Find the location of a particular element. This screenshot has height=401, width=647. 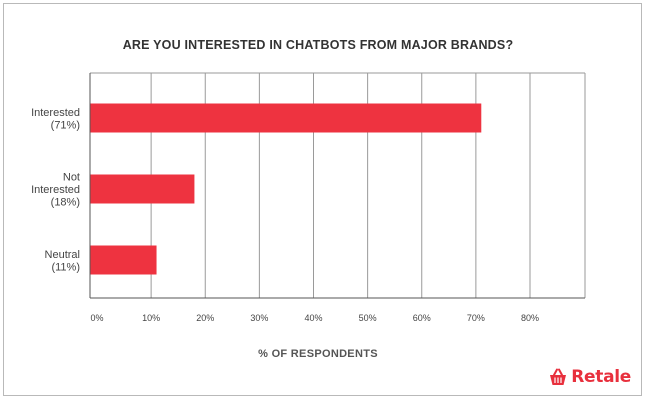

category-label-1: Not Interested (18%) is located at coordinates (55, 190).